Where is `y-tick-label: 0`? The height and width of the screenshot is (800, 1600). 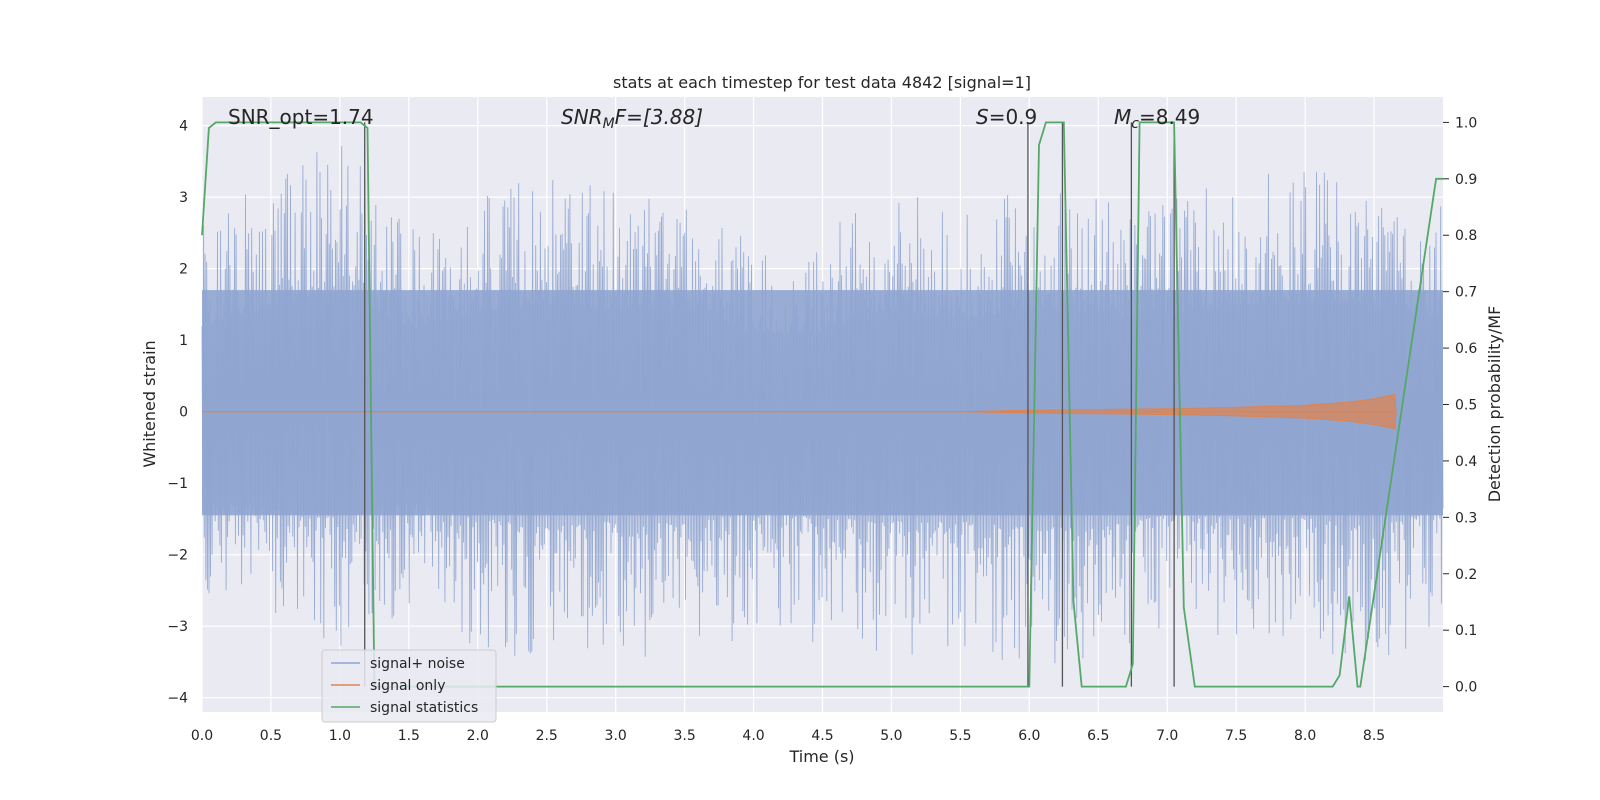
y-tick-label: 0 is located at coordinates (183, 413).